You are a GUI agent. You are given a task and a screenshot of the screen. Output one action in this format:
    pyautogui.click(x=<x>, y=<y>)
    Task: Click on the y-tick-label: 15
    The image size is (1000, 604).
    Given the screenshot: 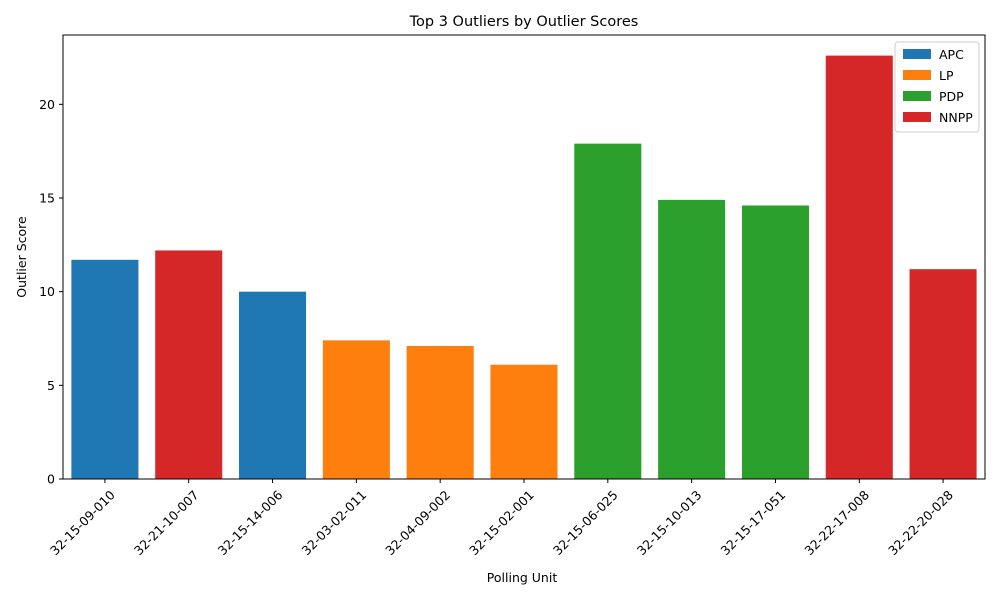 What is the action you would take?
    pyautogui.click(x=47, y=197)
    